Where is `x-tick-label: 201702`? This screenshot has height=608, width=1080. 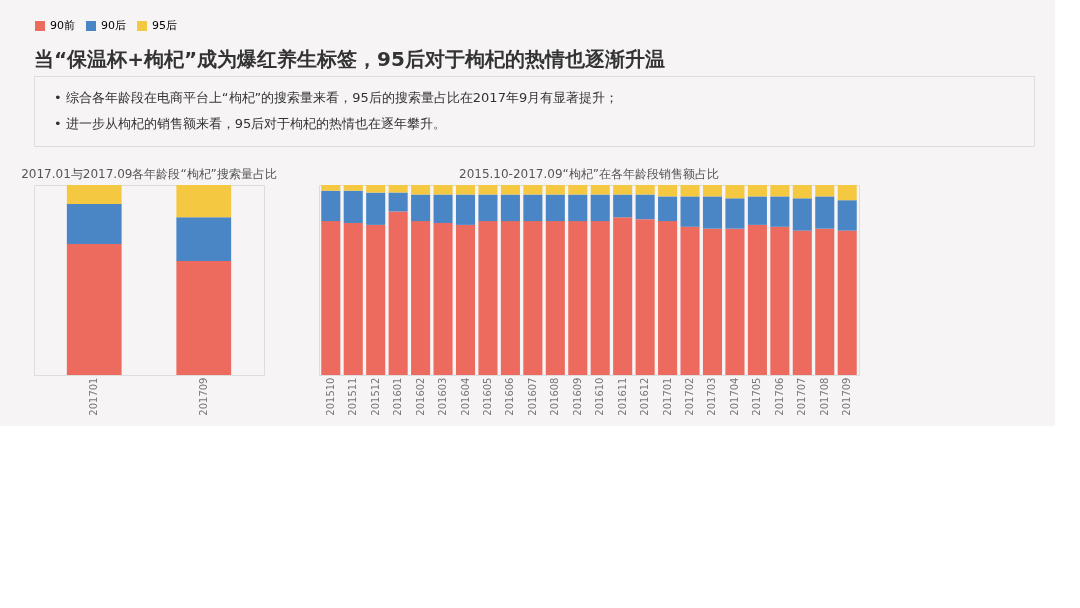
x-tick-label: 201702 is located at coordinates (690, 396).